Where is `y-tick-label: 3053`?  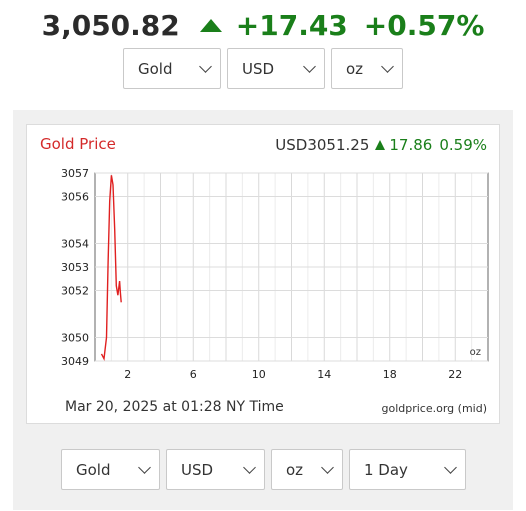 y-tick-label: 3053 is located at coordinates (75, 267).